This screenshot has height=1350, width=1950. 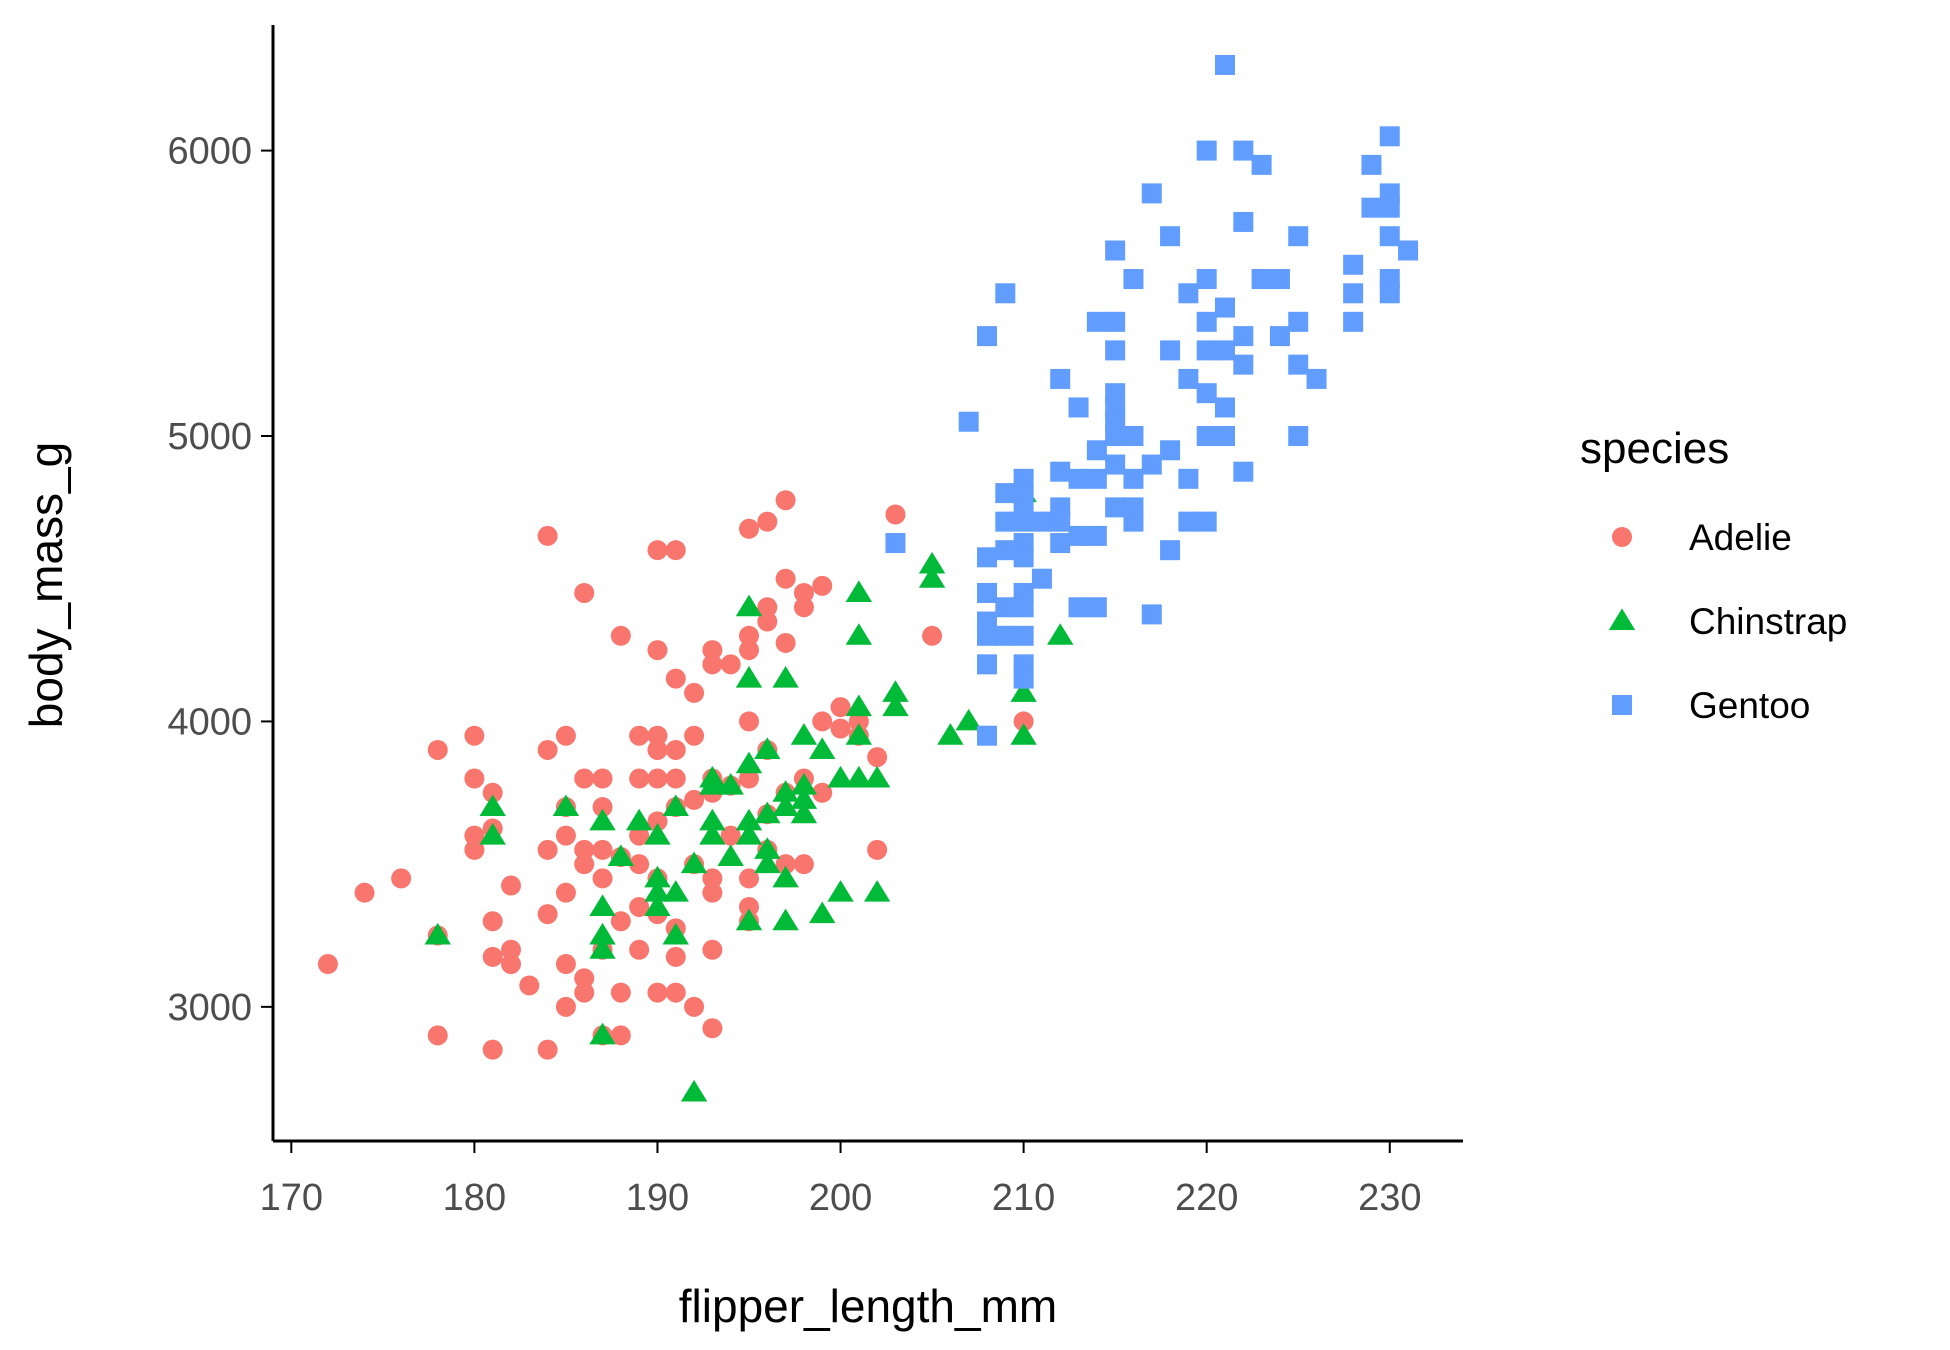 I want to click on x-tick-label: 190, so click(x=657, y=1198).